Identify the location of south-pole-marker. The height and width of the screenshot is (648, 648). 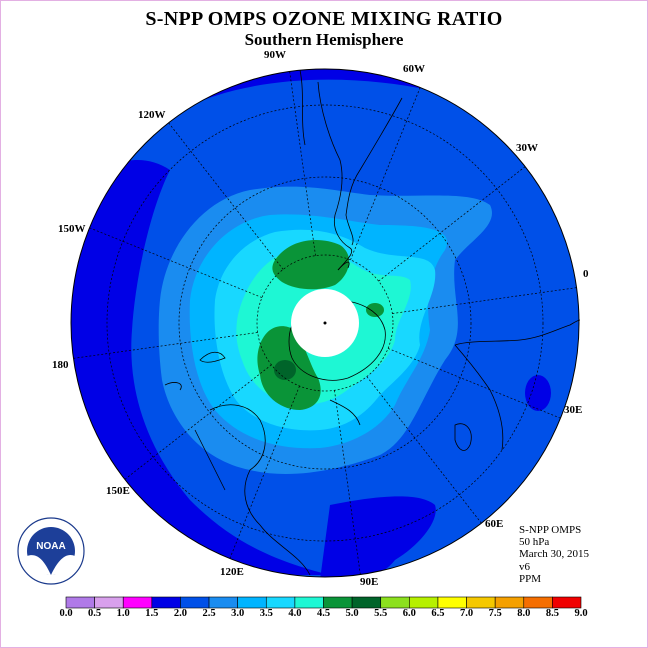
(325, 323).